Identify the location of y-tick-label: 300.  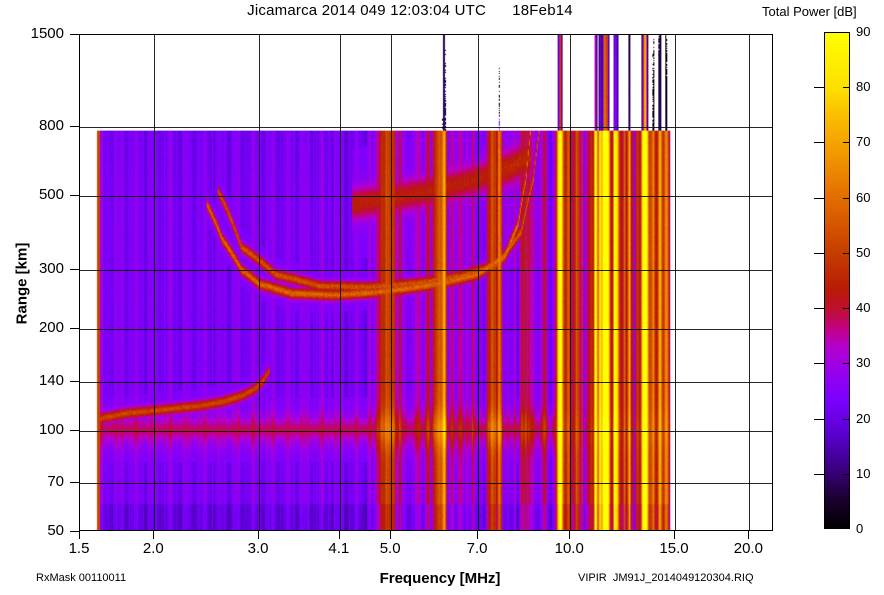
(51, 269).